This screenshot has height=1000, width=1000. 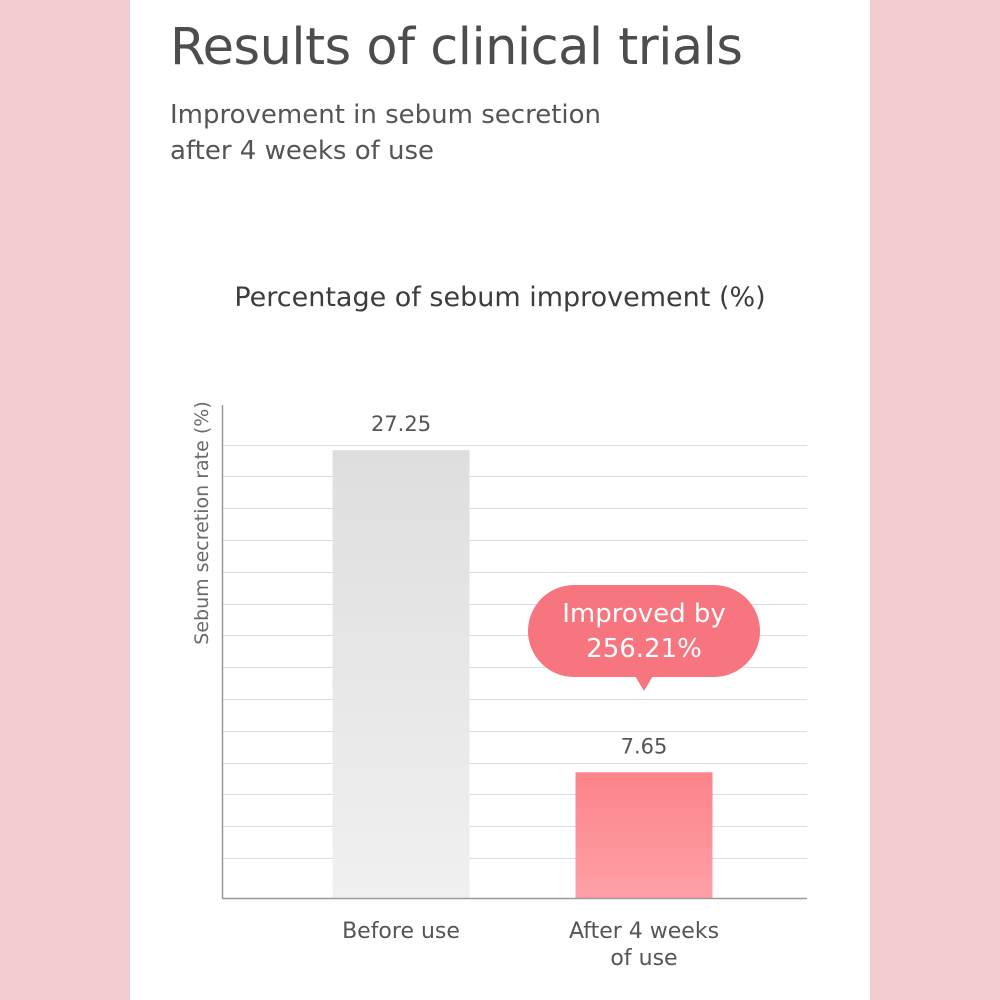 I want to click on category-label: Before use, so click(x=401, y=931).